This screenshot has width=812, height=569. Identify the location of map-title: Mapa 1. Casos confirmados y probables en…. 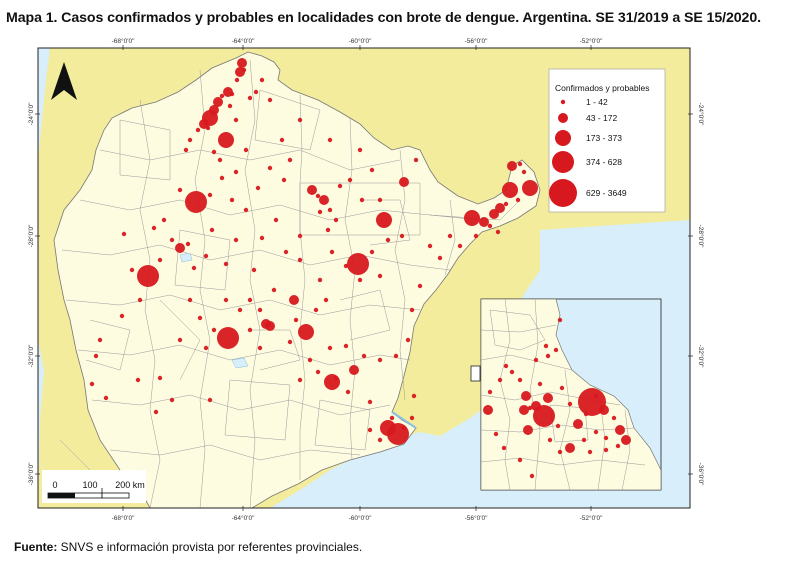
(383, 18).